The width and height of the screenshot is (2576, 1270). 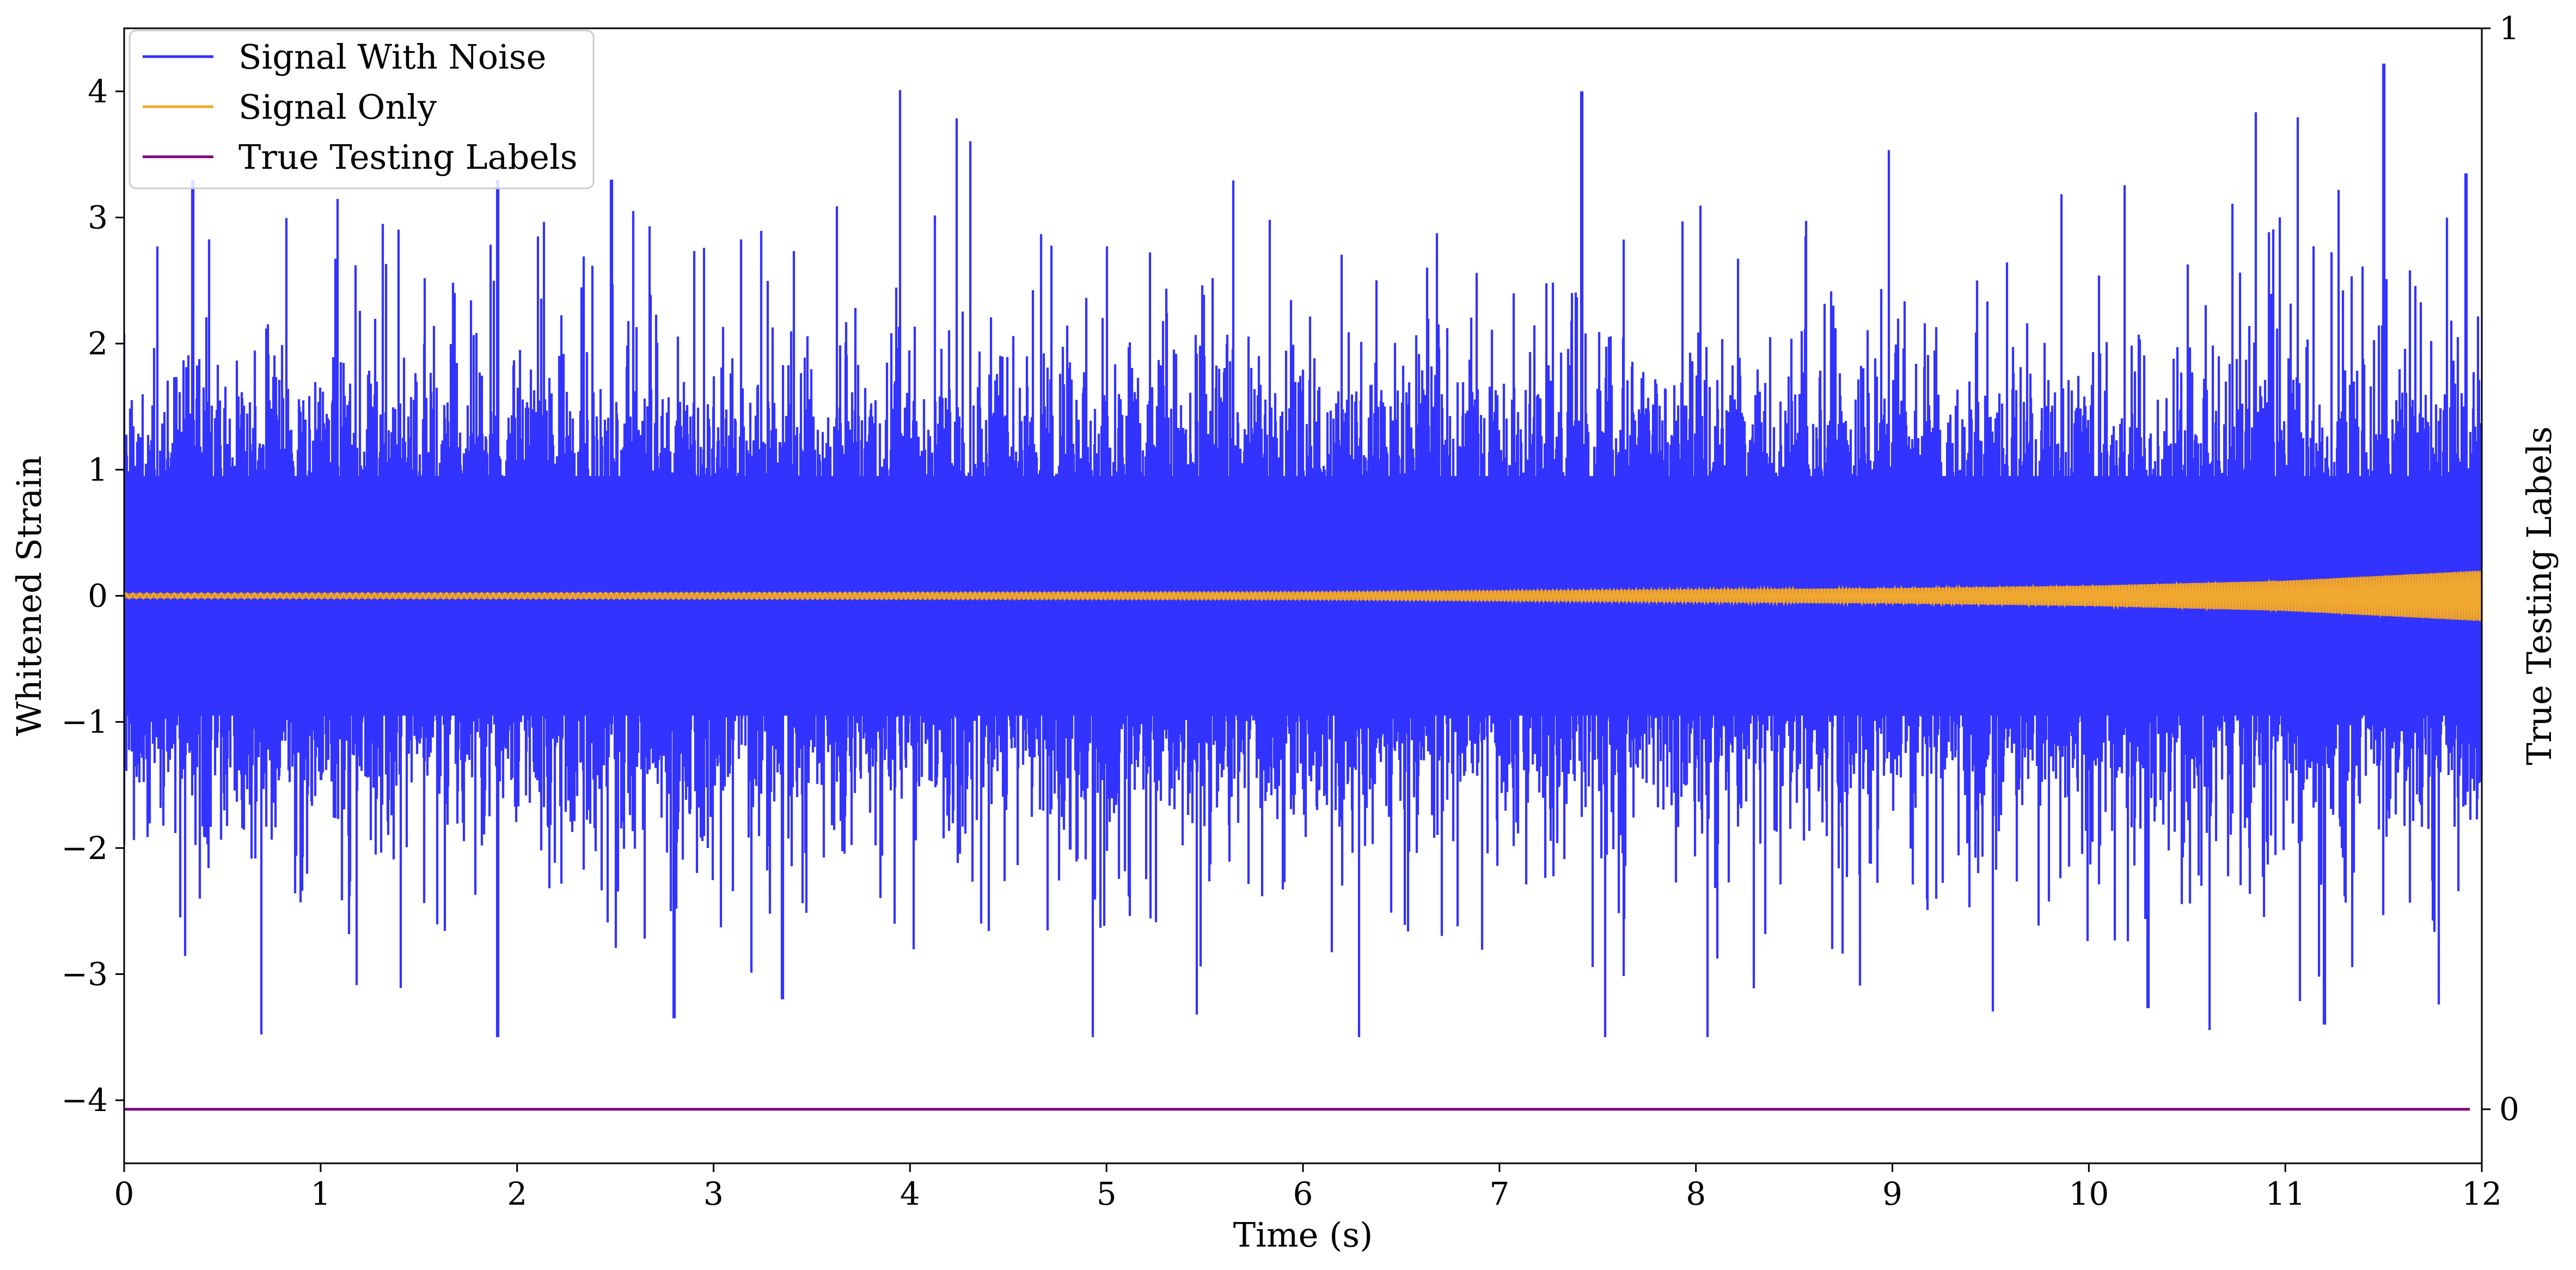 I want to click on y-tick-label: −1, so click(x=85, y=721).